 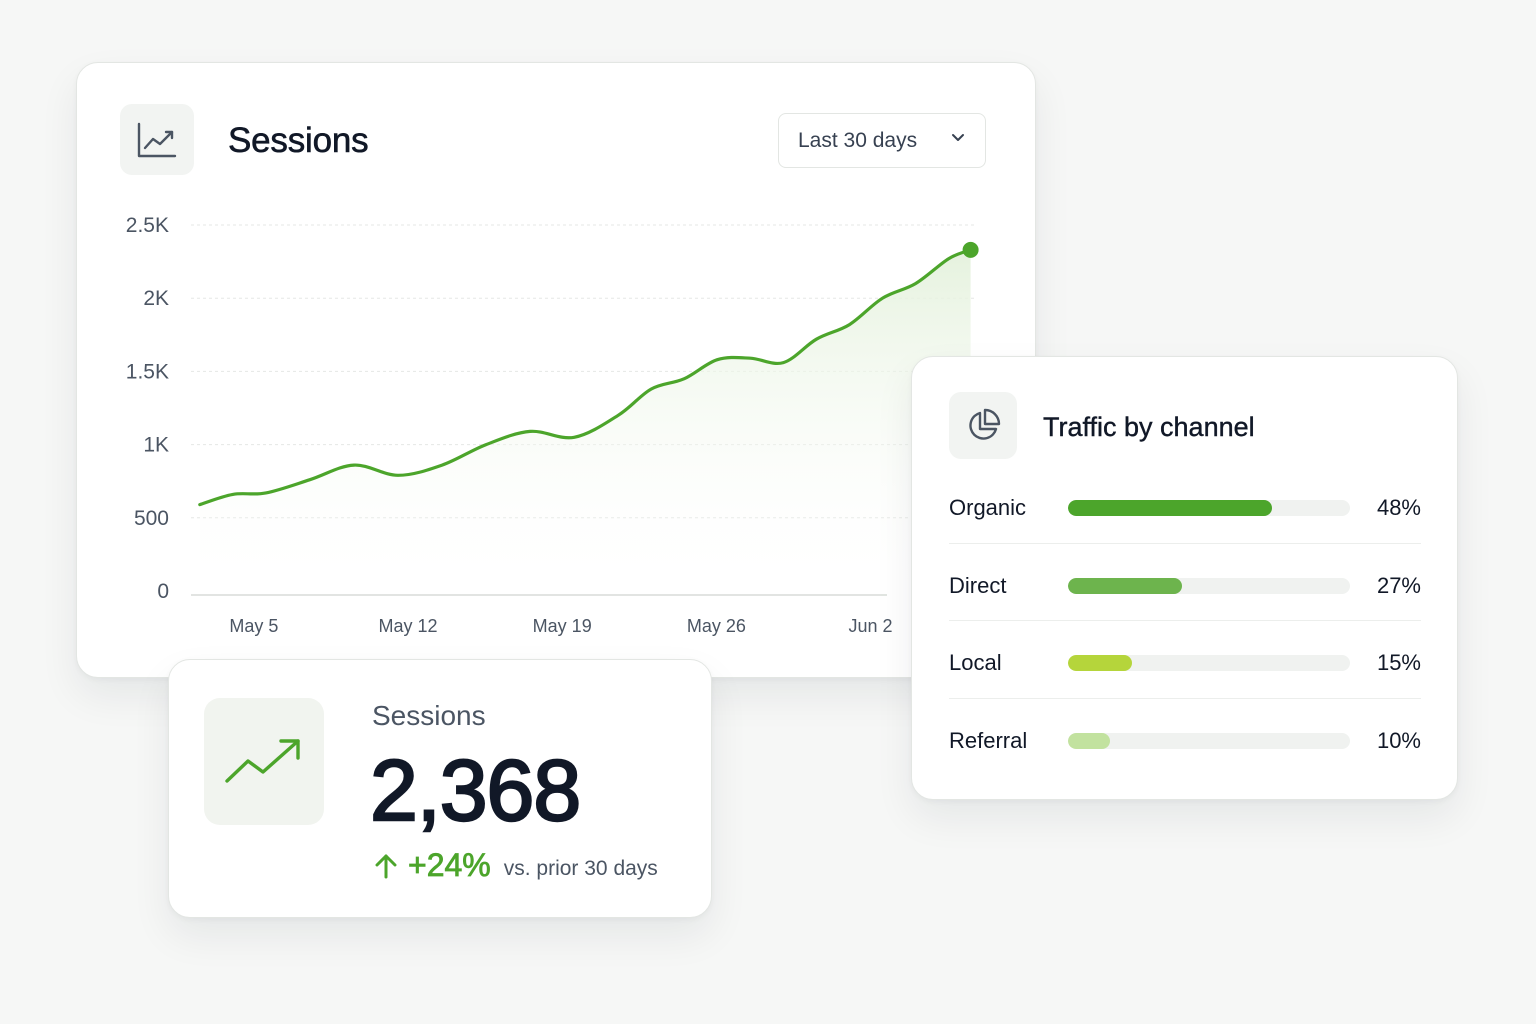 I want to click on y-tick-label: 1K, so click(x=156, y=445).